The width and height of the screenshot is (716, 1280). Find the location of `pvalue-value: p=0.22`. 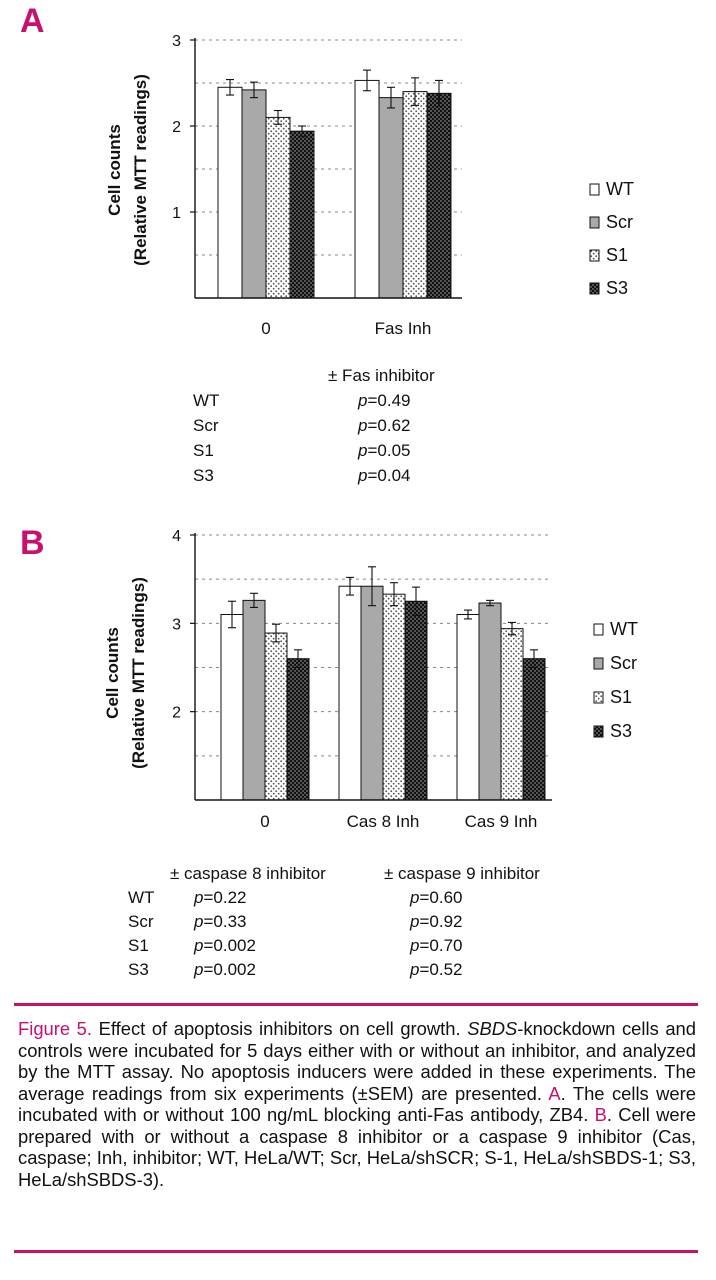

pvalue-value: p=0.22 is located at coordinates (220, 897).